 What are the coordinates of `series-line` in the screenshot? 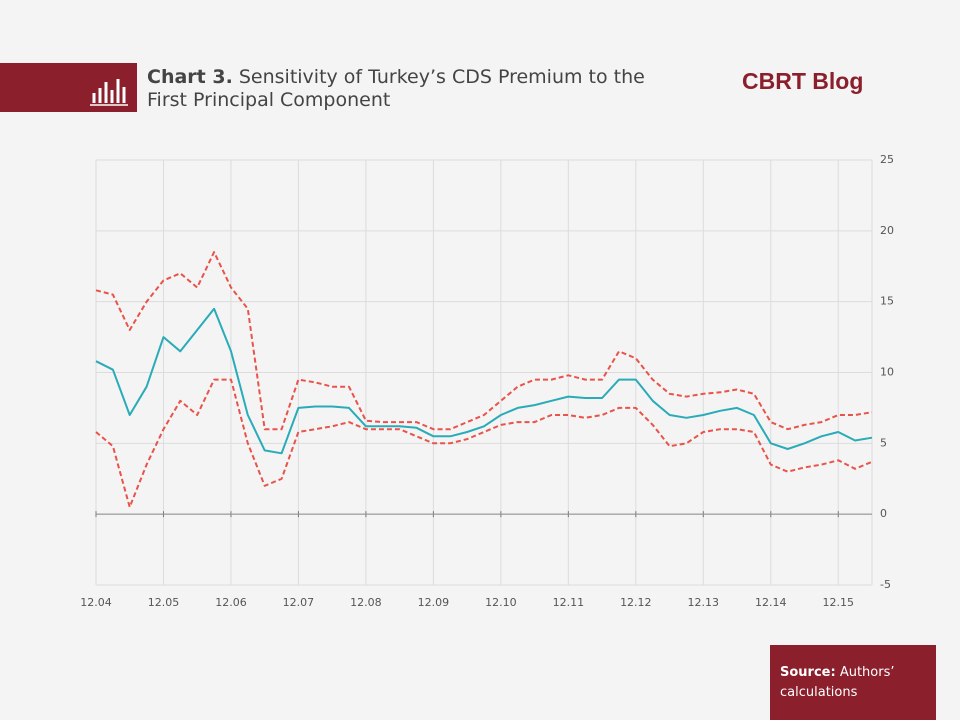 It's located at (484, 443).